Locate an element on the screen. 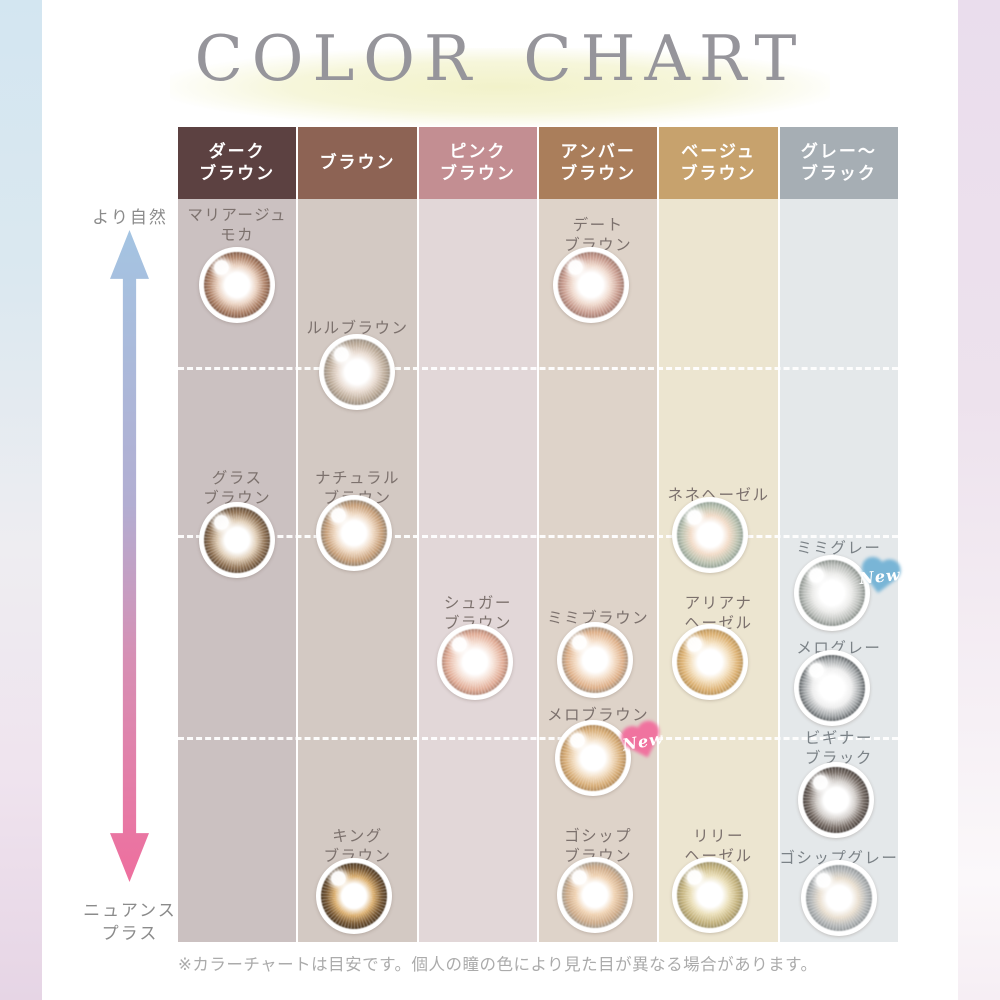 The image size is (1000, 1000). lens-label: ルルブラウン is located at coordinates (357, 328).